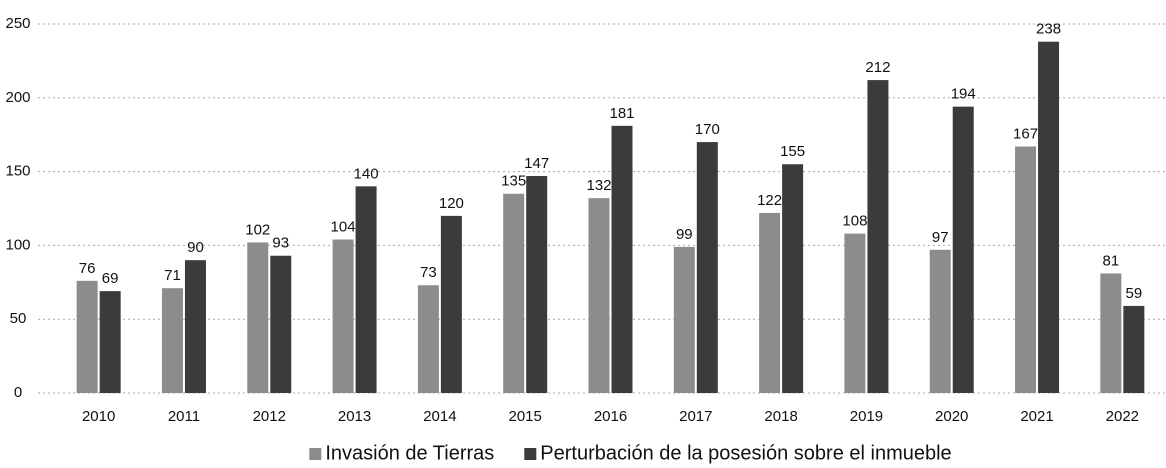 The image size is (1166, 468). What do you see at coordinates (409, 453) in the screenshot?
I see `legend-label: Invasión de Tierras` at bounding box center [409, 453].